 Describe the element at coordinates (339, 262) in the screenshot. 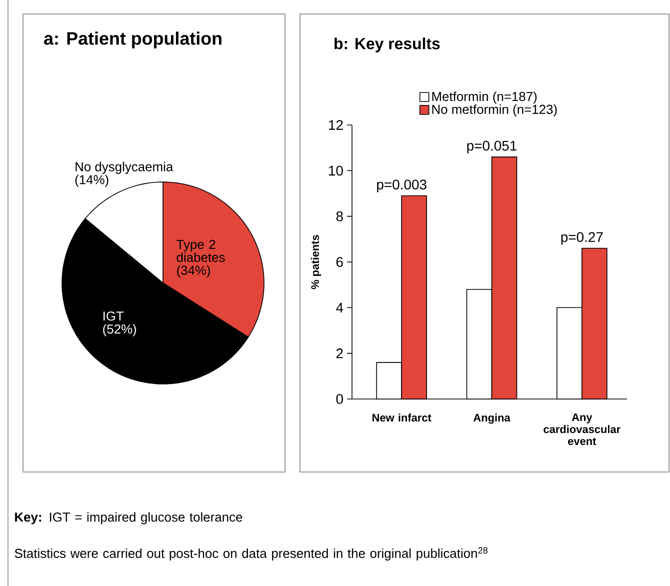

I see `y-tick-label: 6` at that location.